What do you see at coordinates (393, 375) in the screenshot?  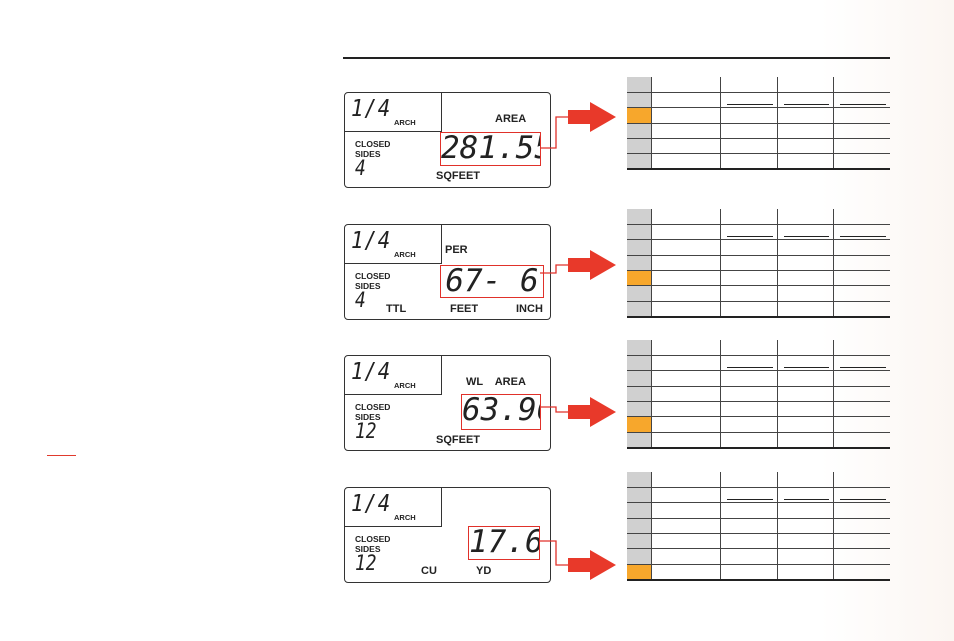 I see `fraction-box: 1/4 ARCH` at bounding box center [393, 375].